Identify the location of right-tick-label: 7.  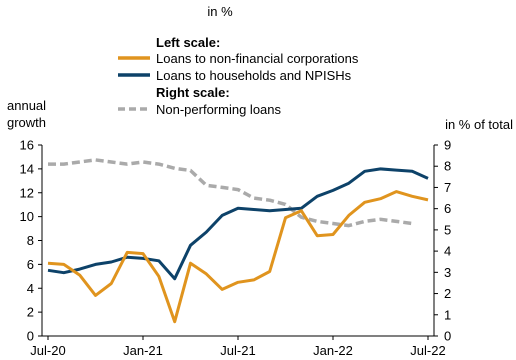
(447, 187).